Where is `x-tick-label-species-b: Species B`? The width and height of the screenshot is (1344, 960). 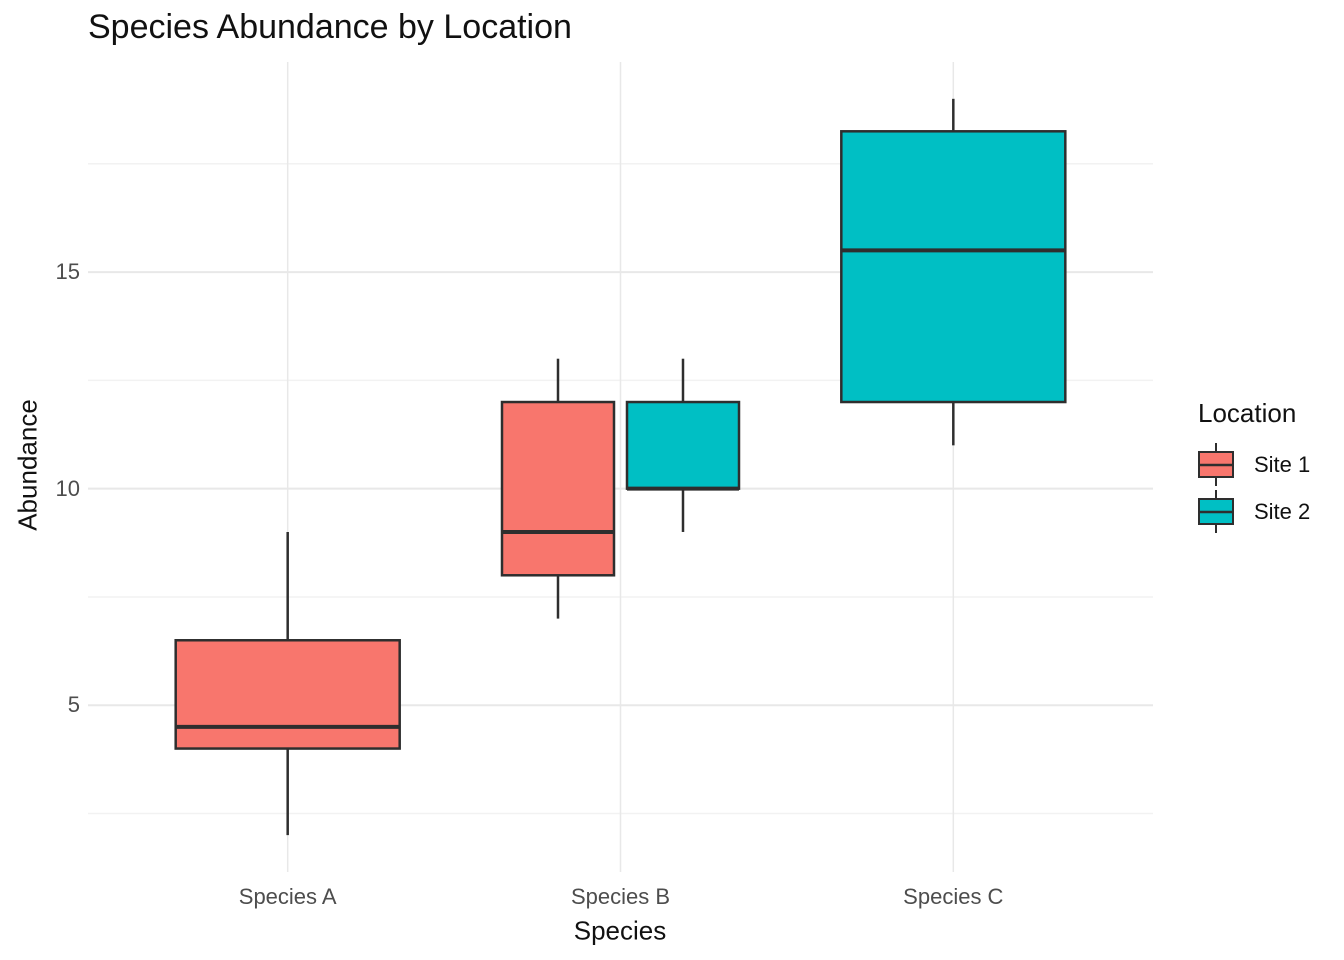
x-tick-label-species-b: Species B is located at coordinates (620, 896).